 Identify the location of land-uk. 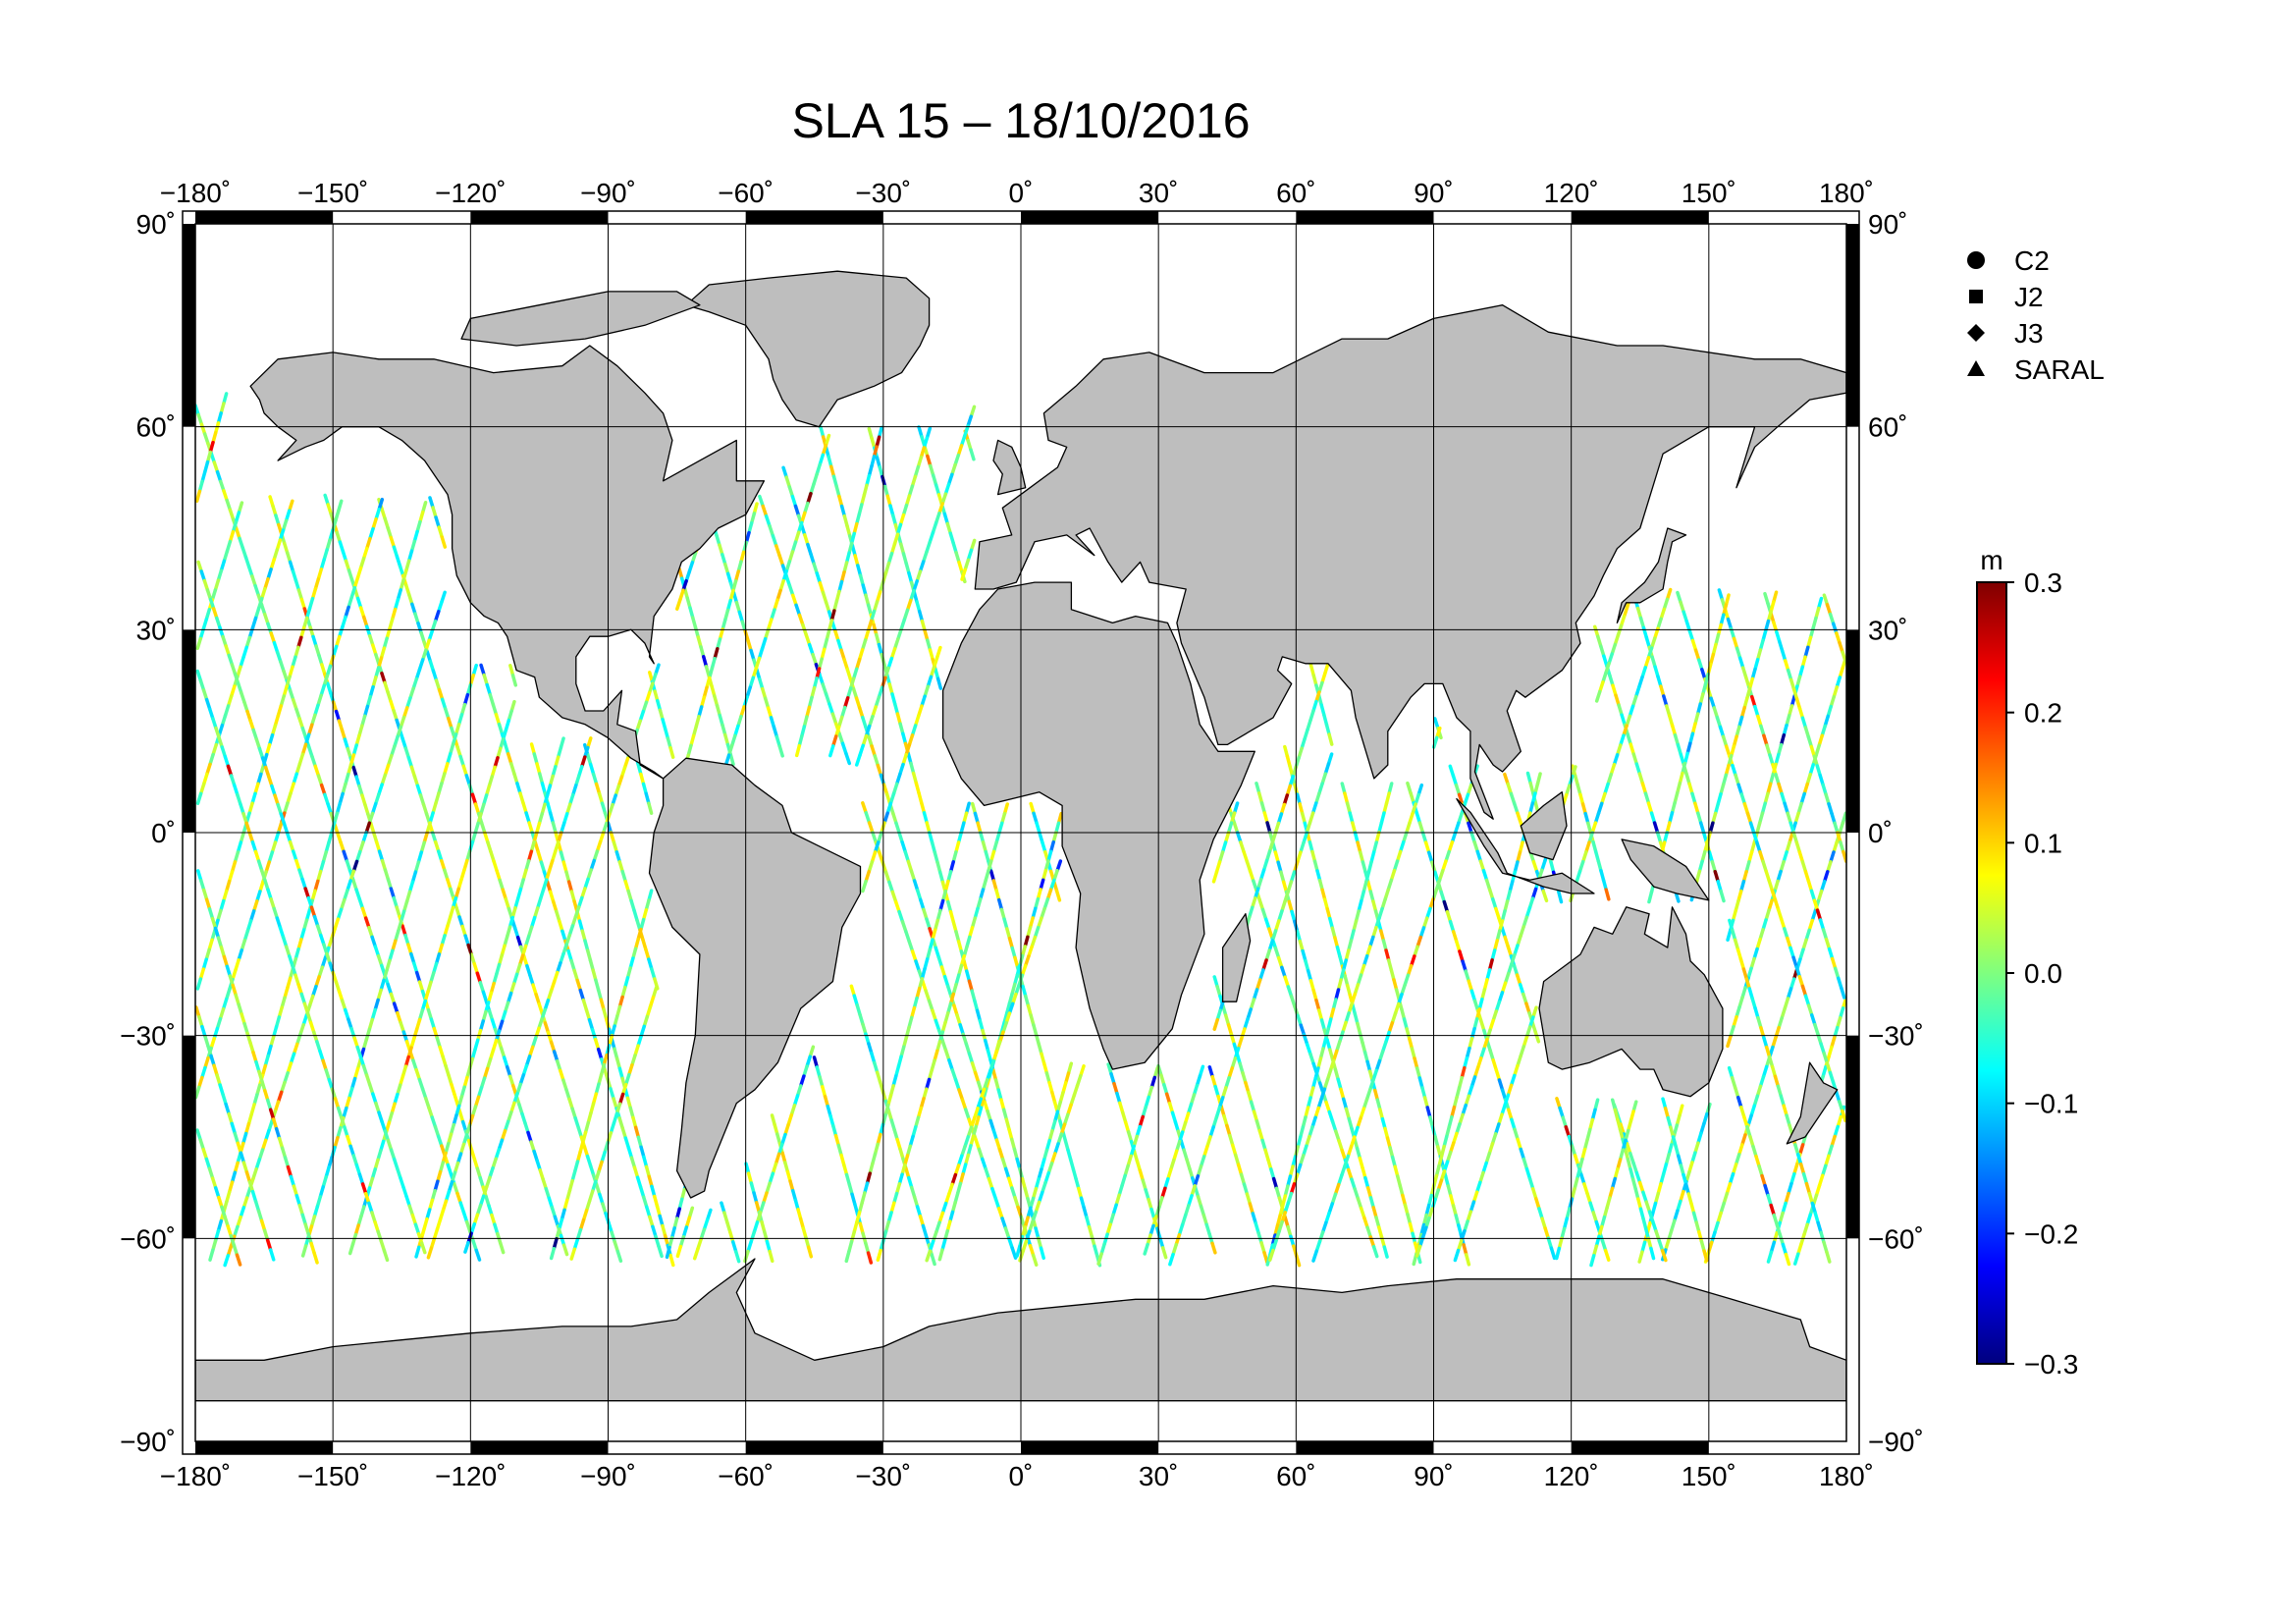
(1009, 467).